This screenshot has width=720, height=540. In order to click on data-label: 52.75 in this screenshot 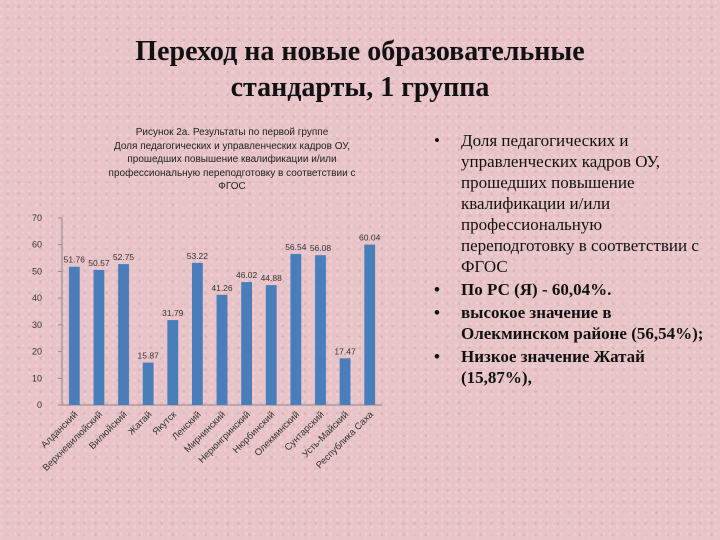, I will do `click(124, 257)`.